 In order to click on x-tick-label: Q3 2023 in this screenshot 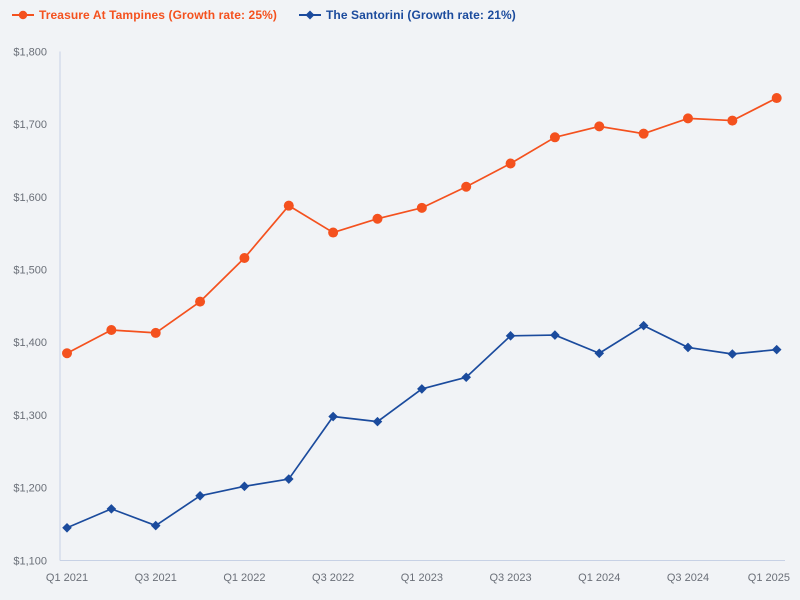, I will do `click(510, 578)`.